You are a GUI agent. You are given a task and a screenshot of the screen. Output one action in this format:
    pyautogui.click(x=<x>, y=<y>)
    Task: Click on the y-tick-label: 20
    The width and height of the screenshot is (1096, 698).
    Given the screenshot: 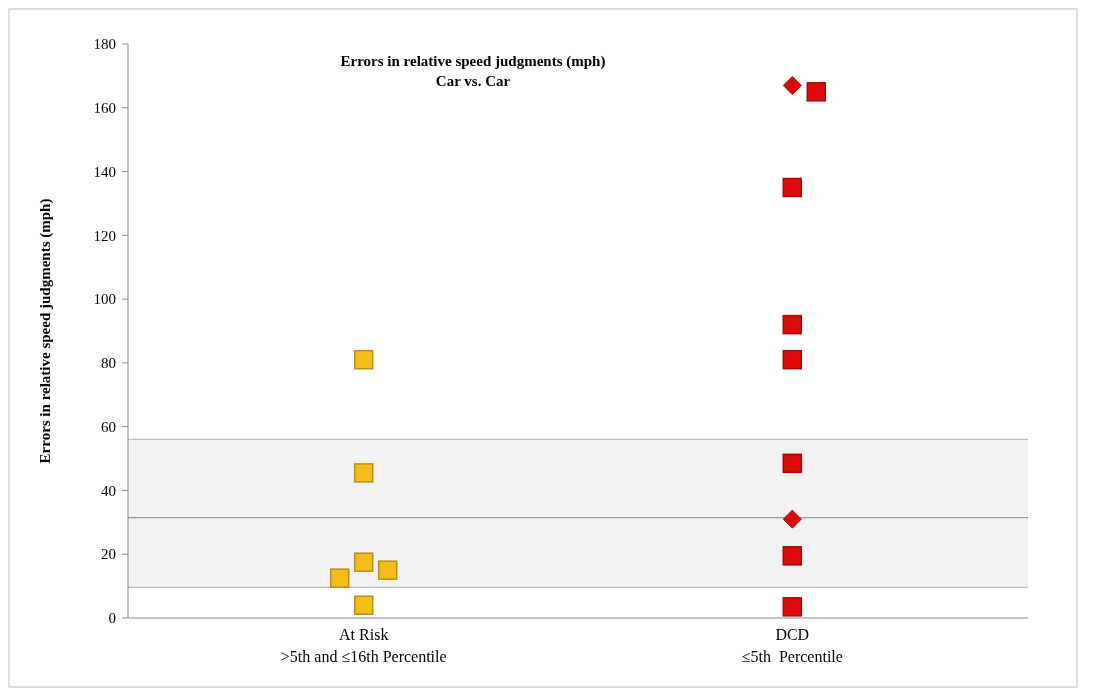 What is the action you would take?
    pyautogui.click(x=108, y=554)
    